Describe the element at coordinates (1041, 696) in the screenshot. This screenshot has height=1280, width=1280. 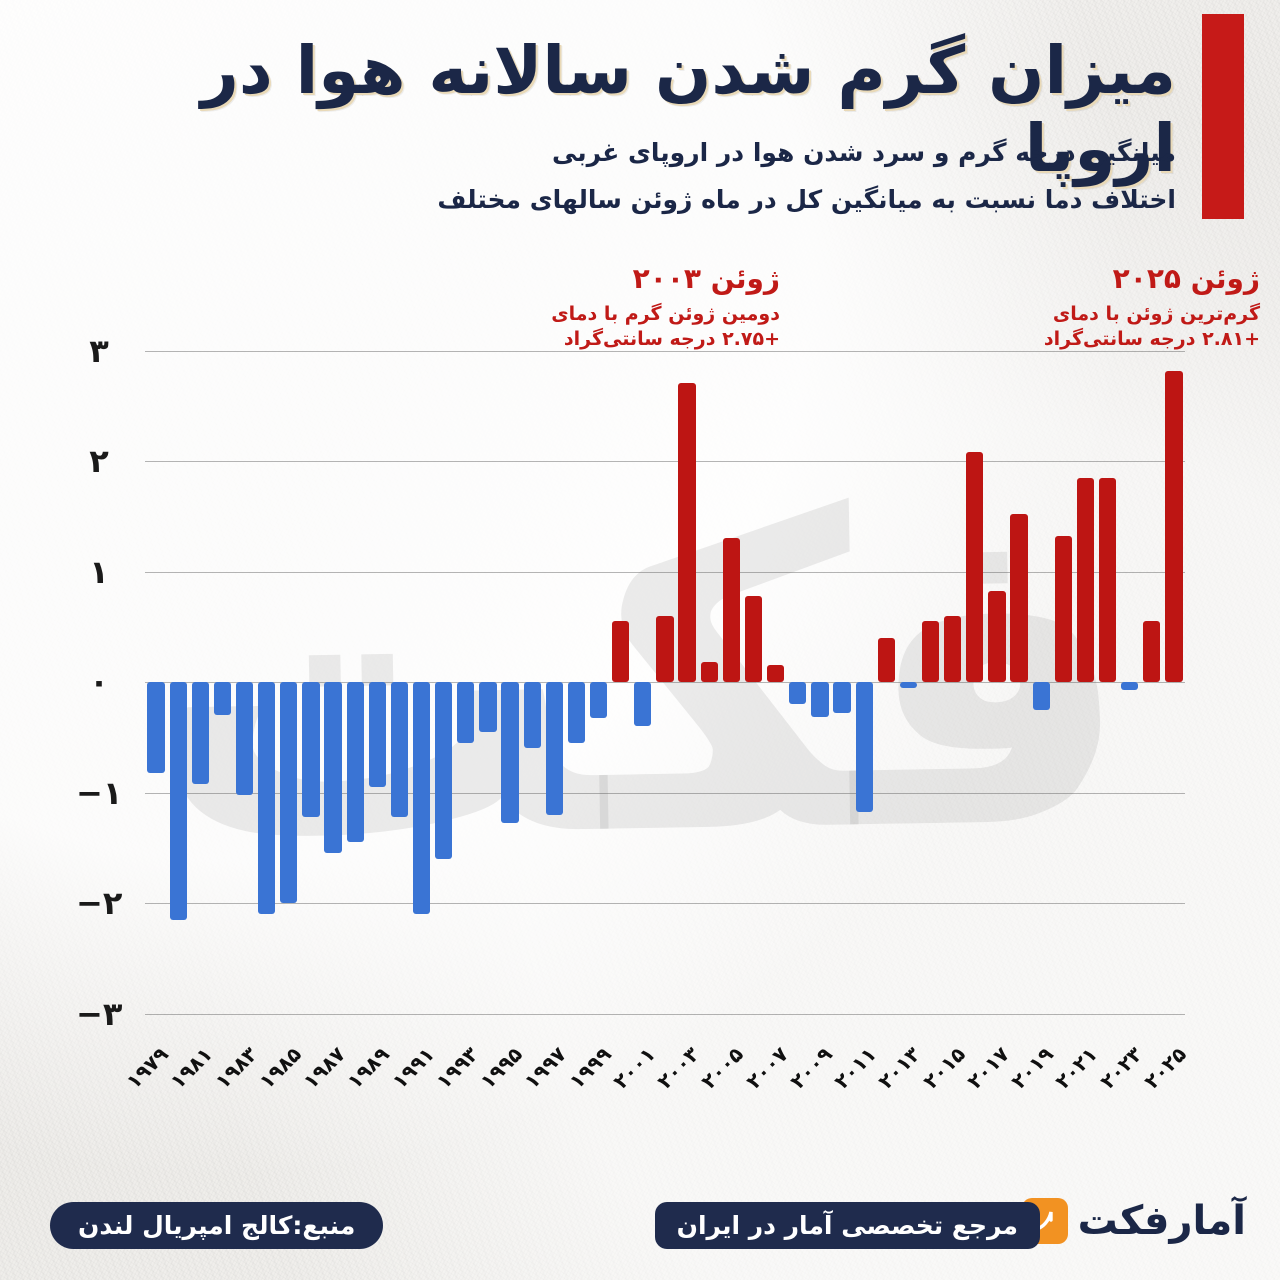
I see `bar-2019` at that location.